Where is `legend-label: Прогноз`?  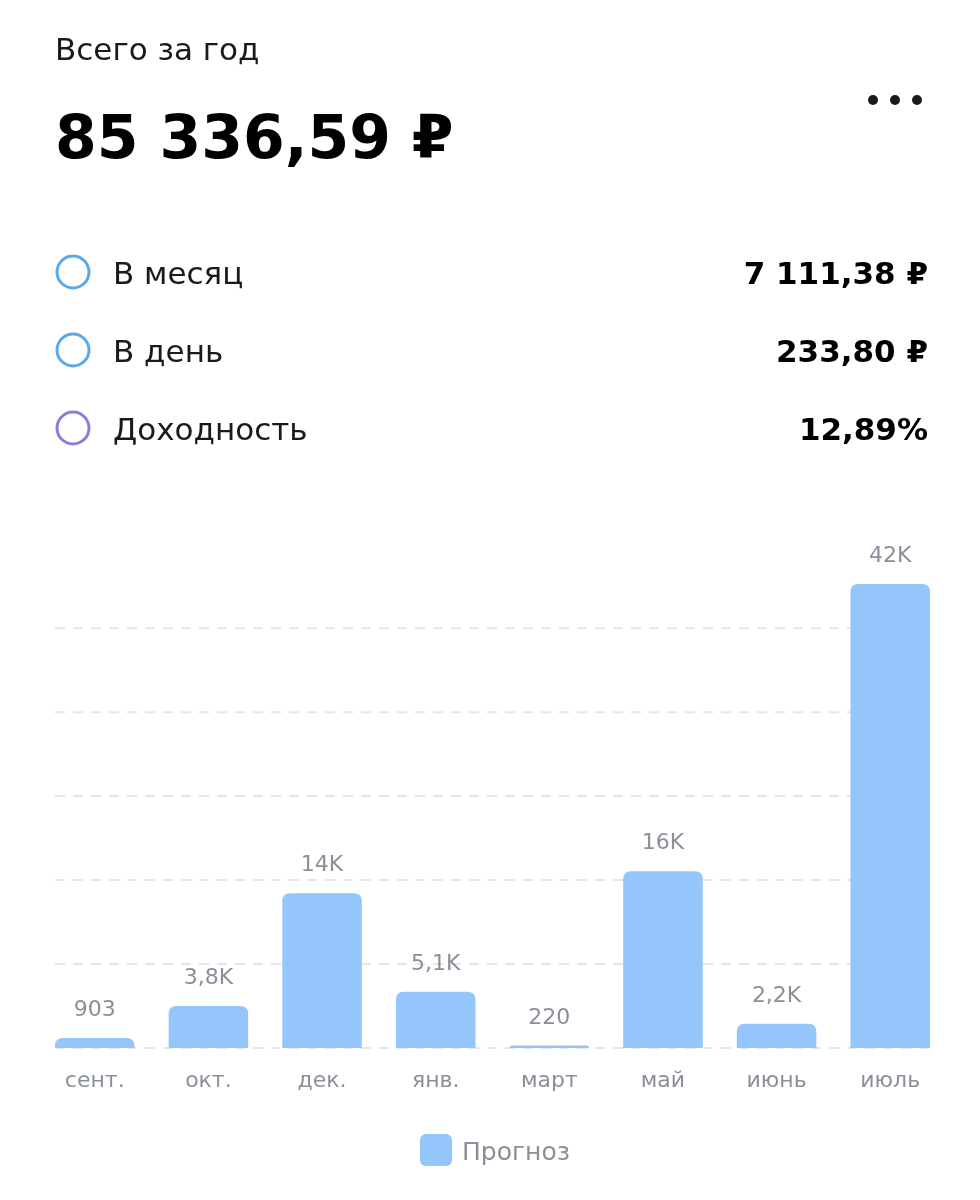 legend-label: Прогноз is located at coordinates (516, 1151).